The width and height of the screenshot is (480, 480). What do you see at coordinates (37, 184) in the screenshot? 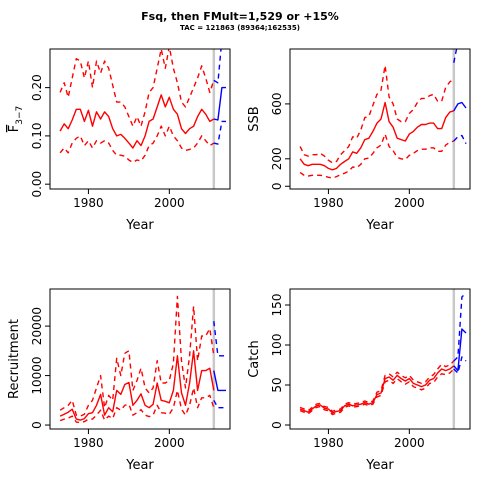
I see `y-tick-label: 0.00` at bounding box center [37, 184].